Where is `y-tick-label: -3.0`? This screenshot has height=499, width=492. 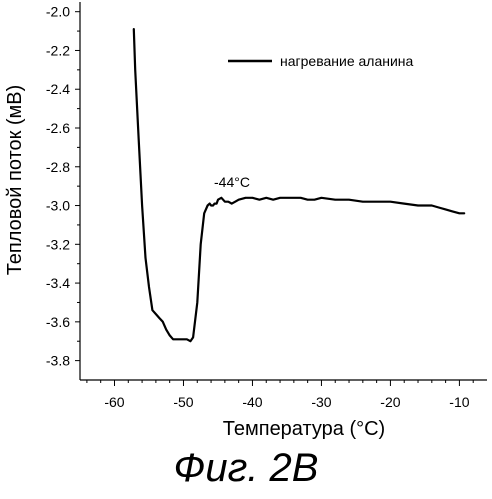 y-tick-label: -3.0 is located at coordinates (58, 206).